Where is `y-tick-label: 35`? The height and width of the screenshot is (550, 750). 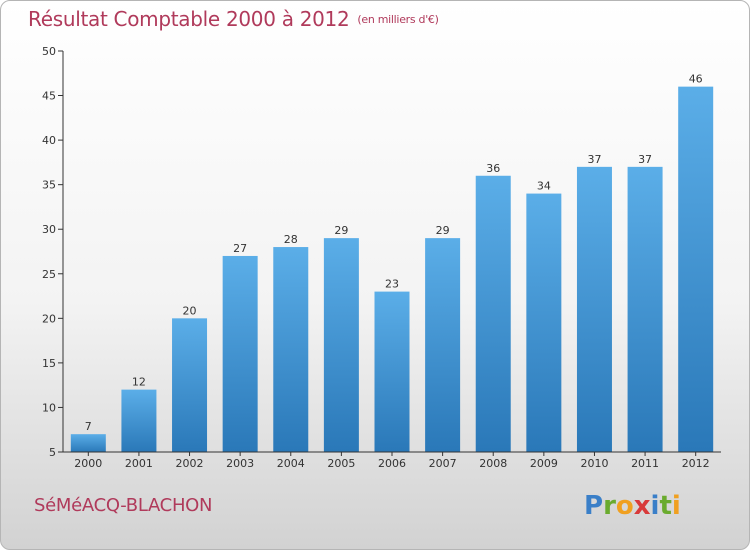
y-tick-label: 35 is located at coordinates (49, 185).